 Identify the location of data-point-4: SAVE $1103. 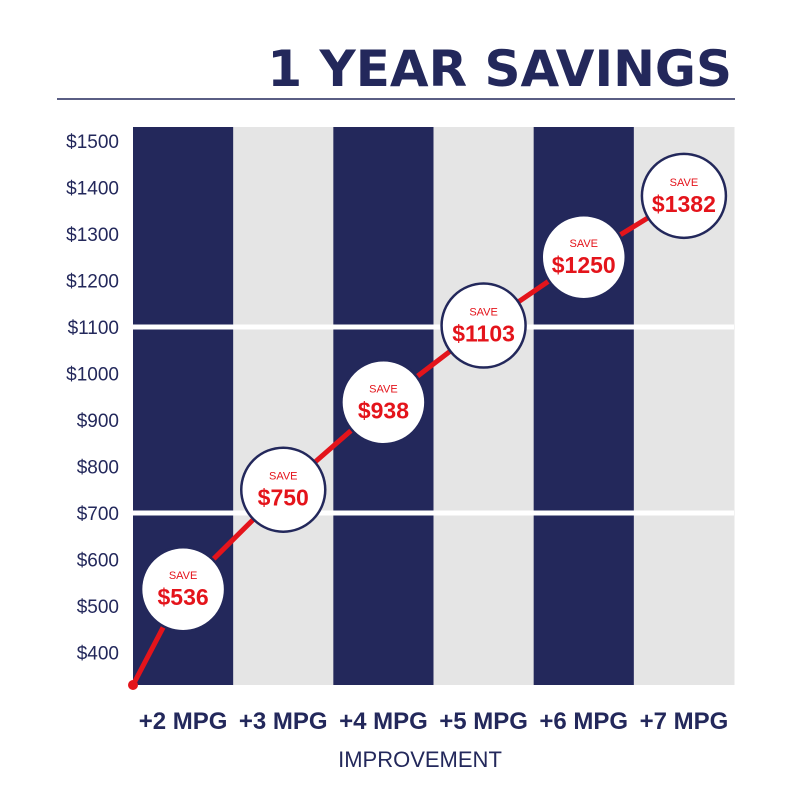
(483, 325).